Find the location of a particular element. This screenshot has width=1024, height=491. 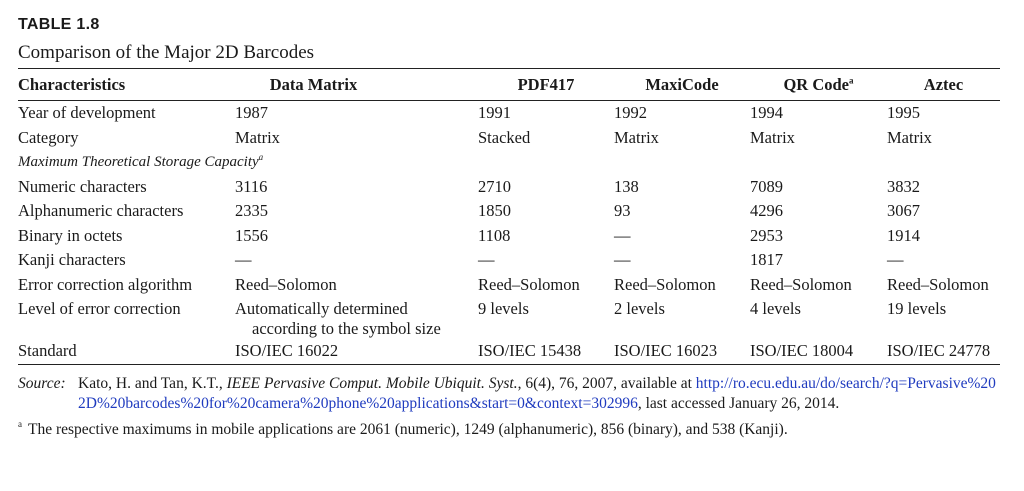

cell-pdf417: 1850 is located at coordinates (494, 210).